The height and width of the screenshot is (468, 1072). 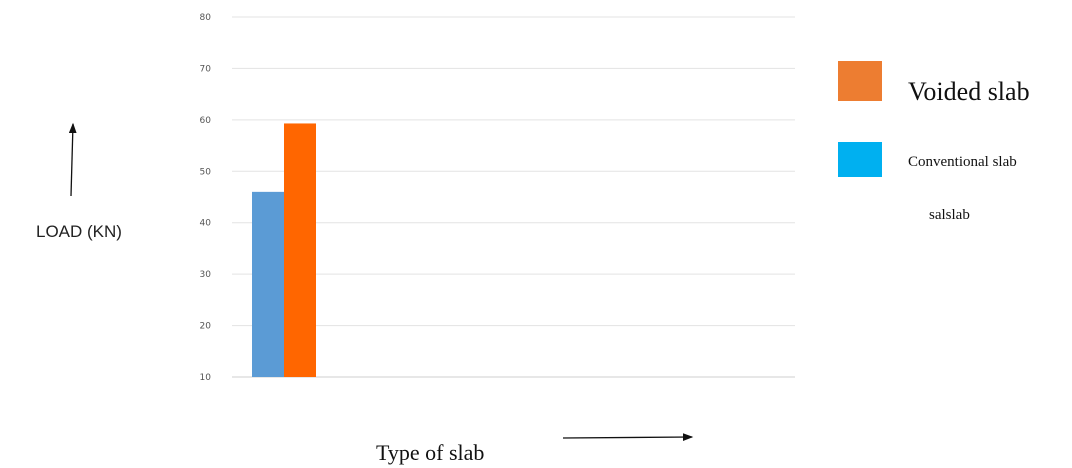 What do you see at coordinates (206, 198) in the screenshot?
I see `y-tick-labels: 10 20 30 40 50 60 70 80` at bounding box center [206, 198].